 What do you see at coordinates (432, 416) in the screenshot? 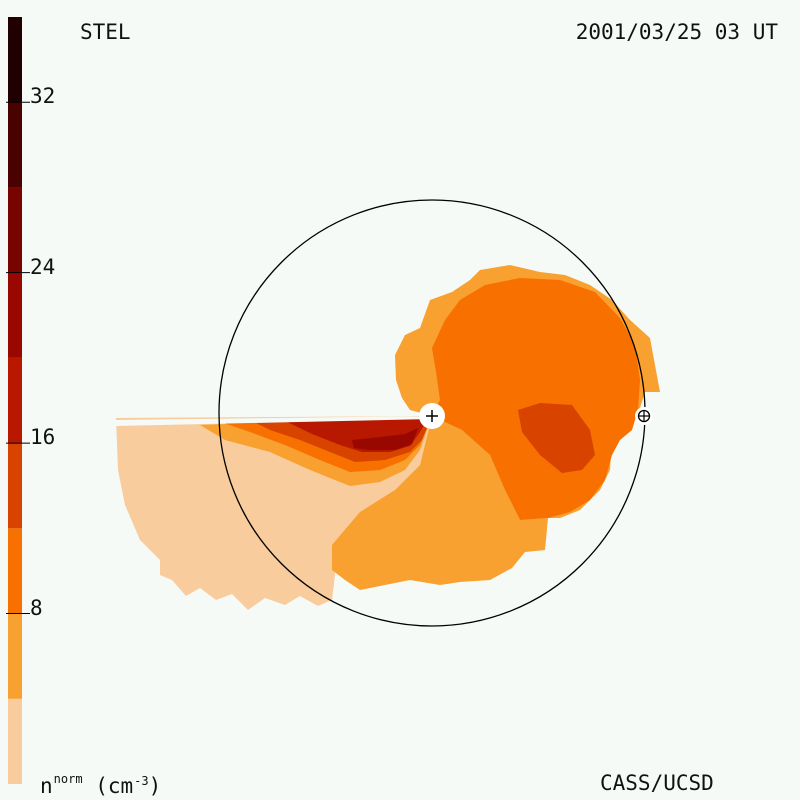
I see `sun-marker` at bounding box center [432, 416].